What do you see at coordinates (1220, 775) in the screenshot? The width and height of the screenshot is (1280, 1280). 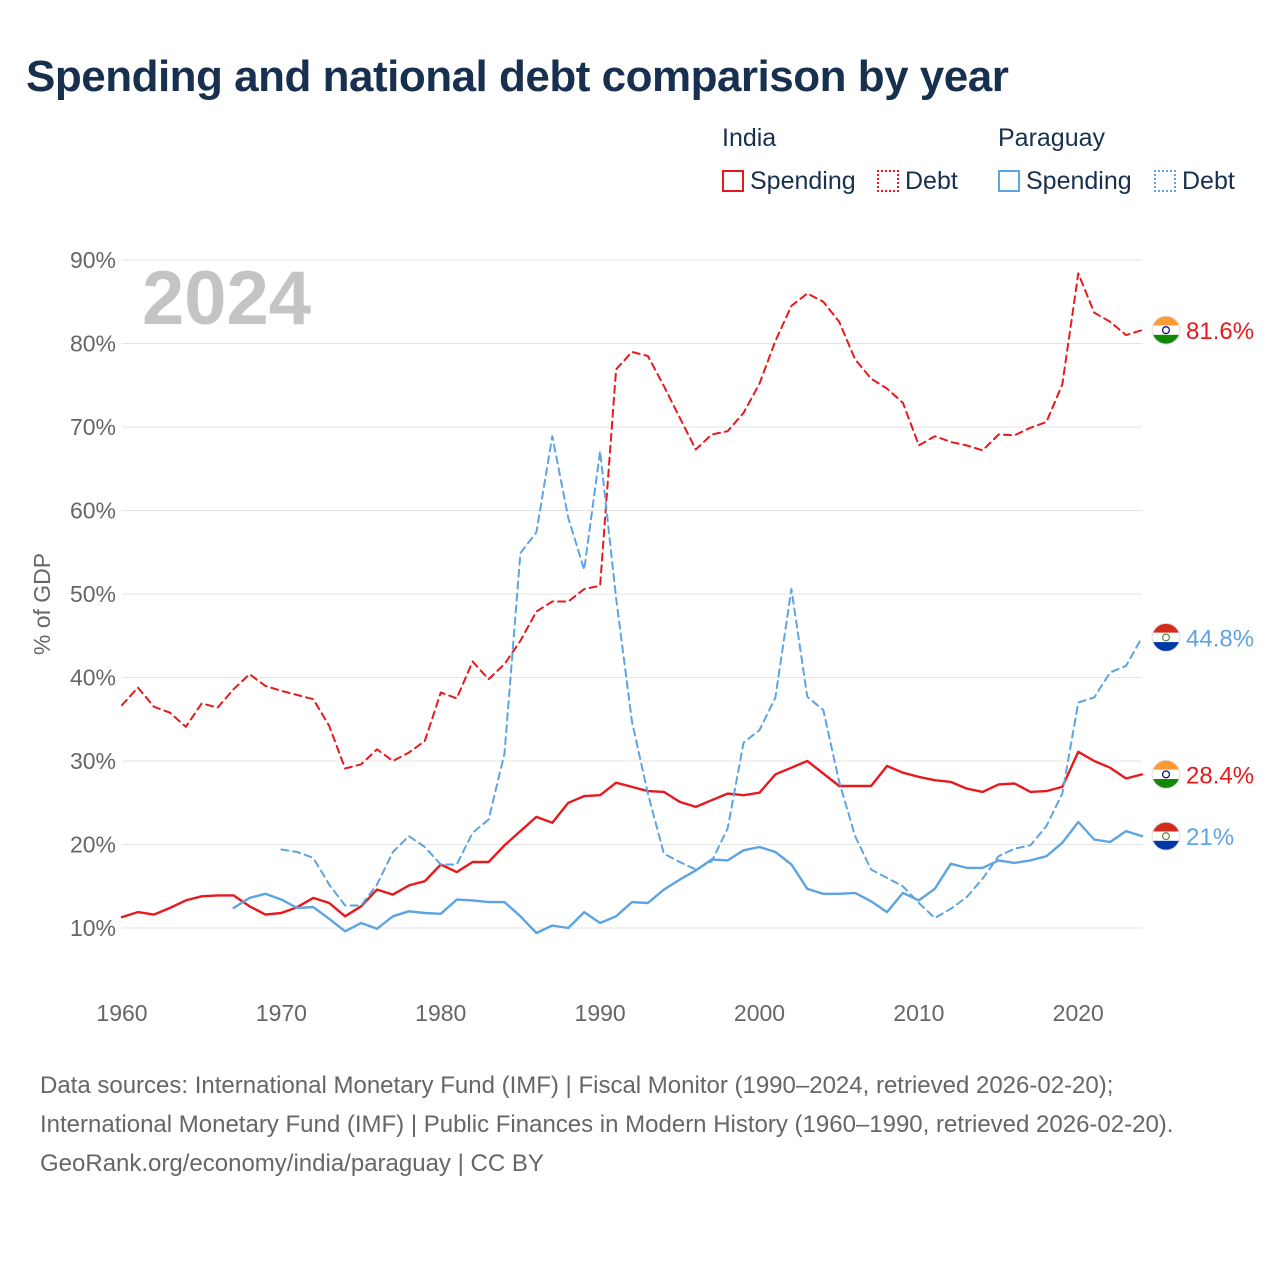 I see `end-value-label: 28.4%` at bounding box center [1220, 775].